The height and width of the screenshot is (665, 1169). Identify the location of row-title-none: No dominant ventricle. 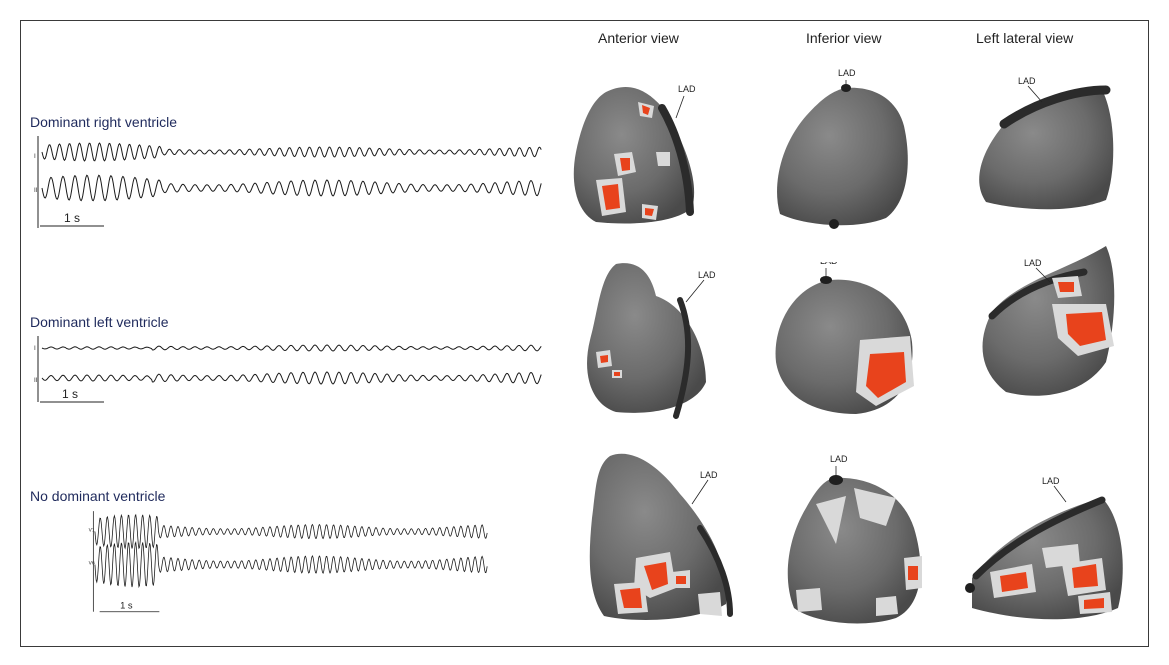
(98, 496).